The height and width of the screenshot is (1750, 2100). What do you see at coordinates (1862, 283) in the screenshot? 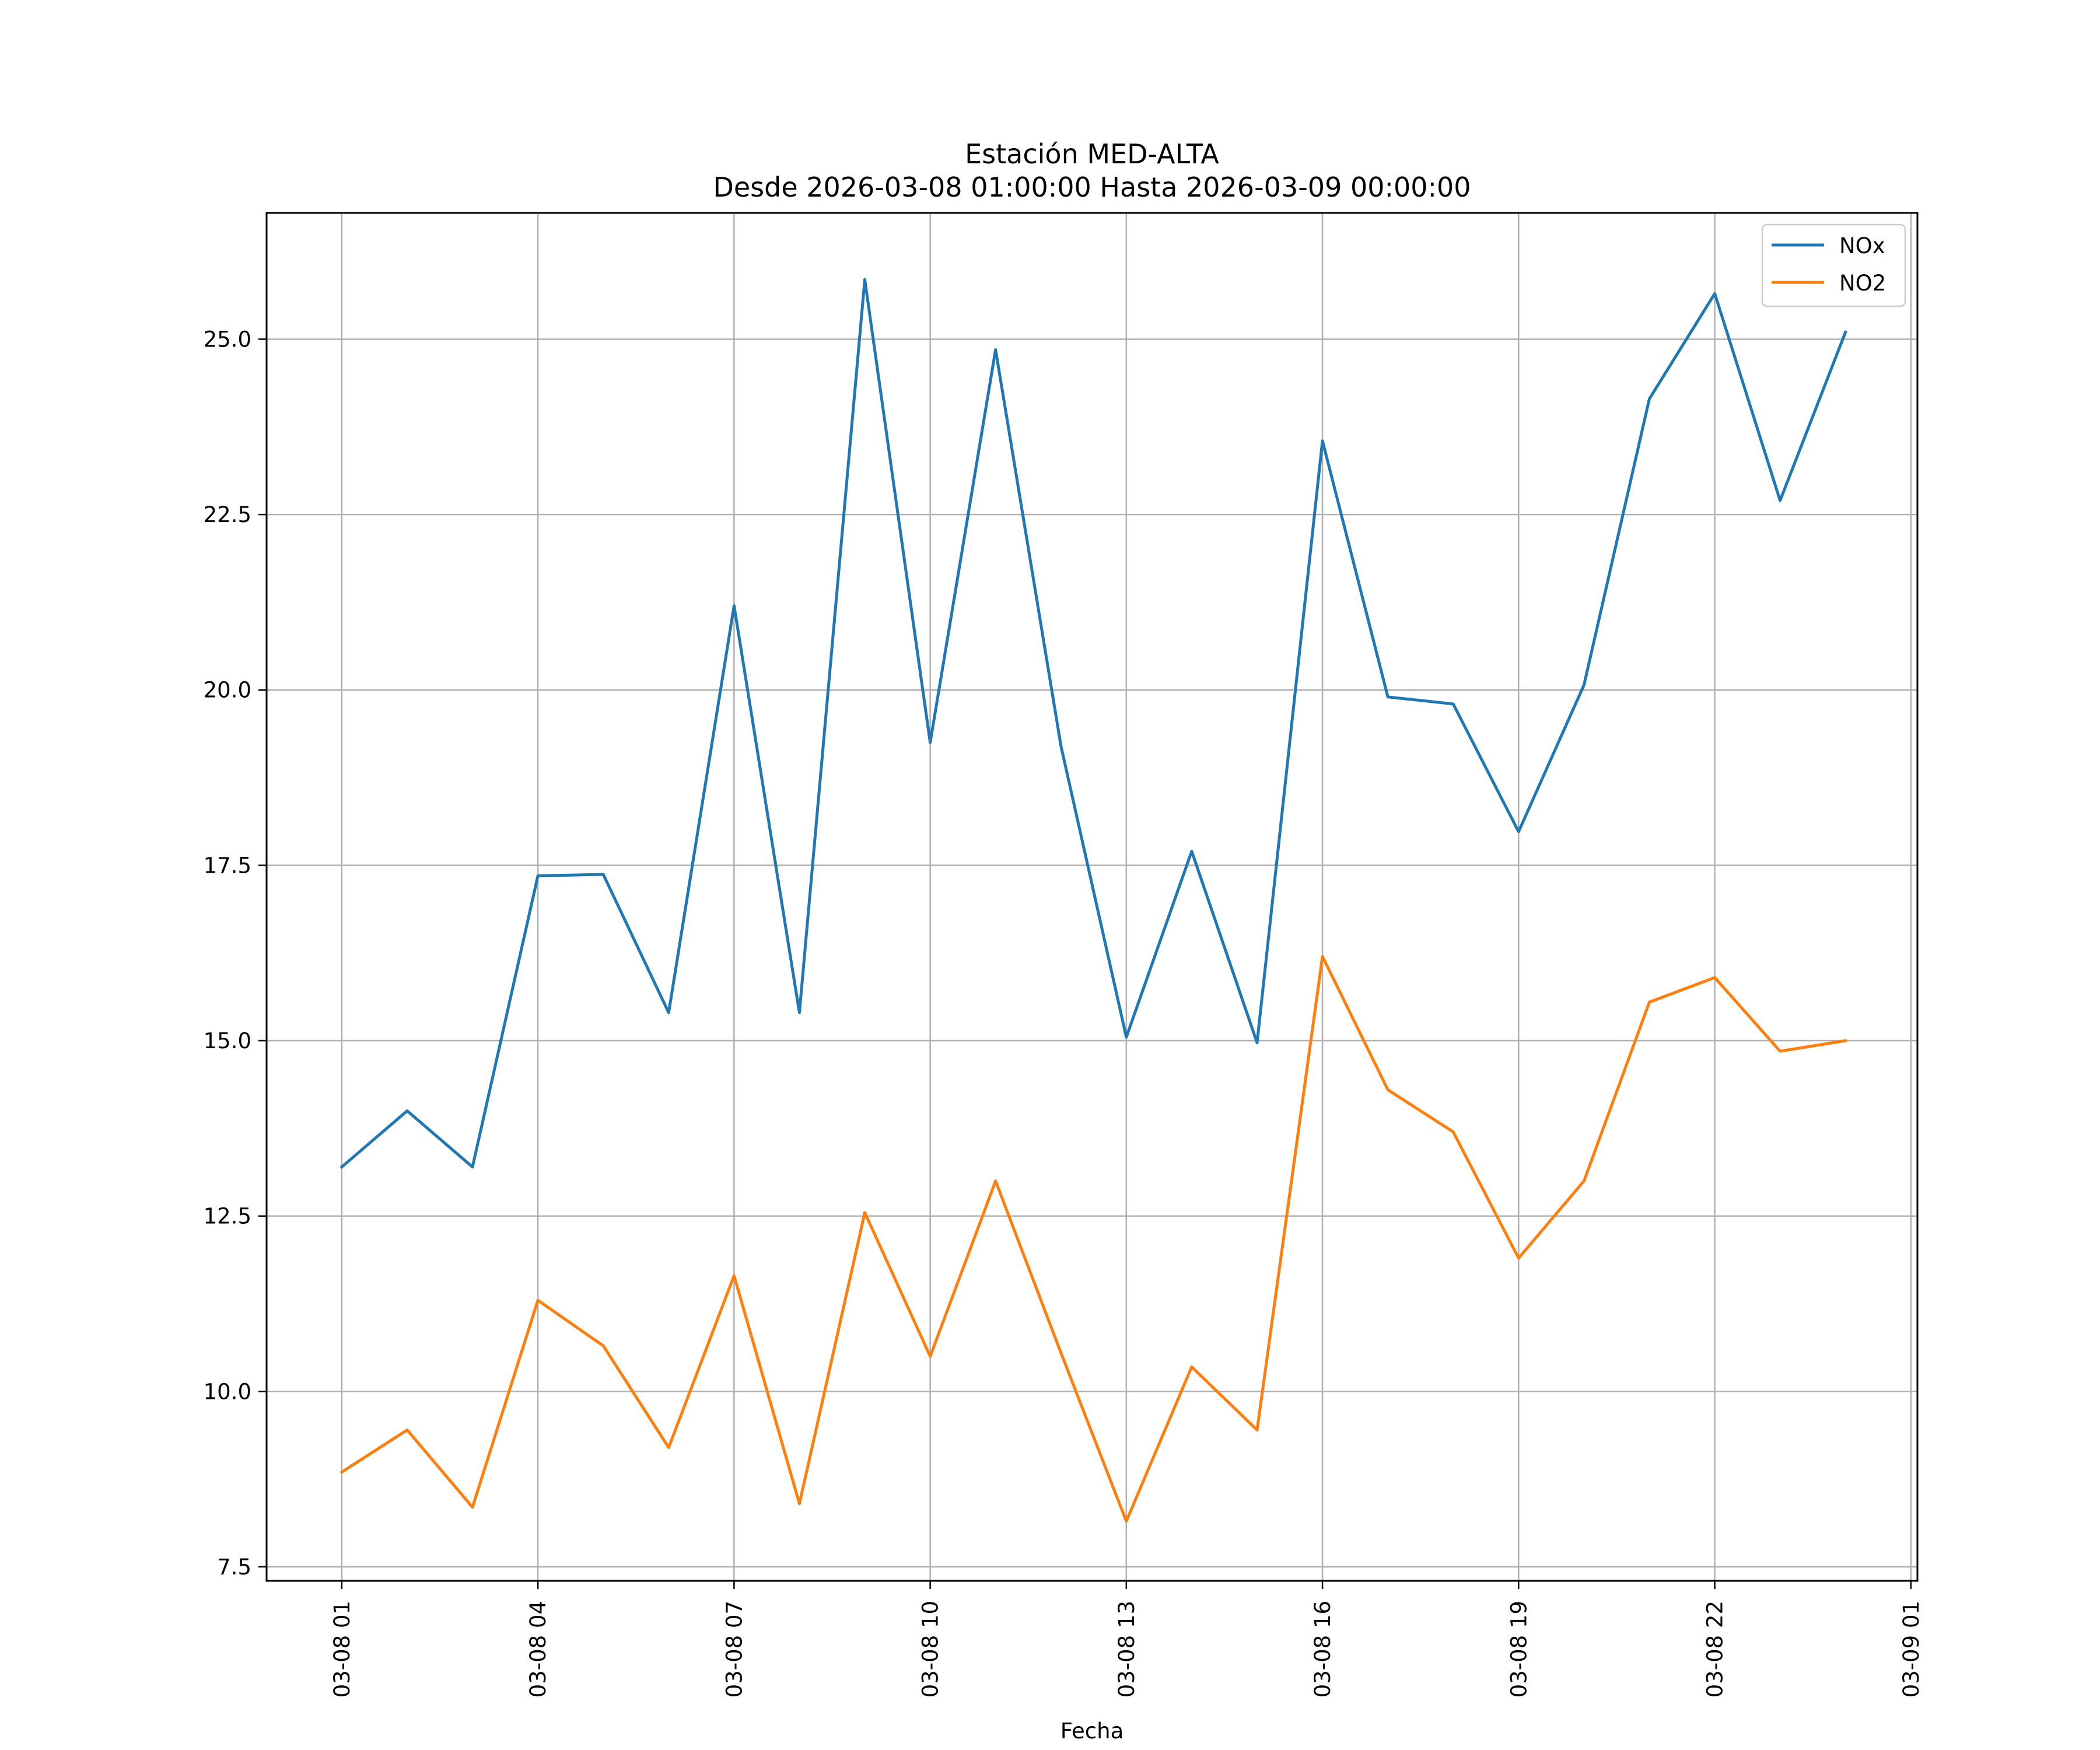
I see `legend-label-no2: NO2` at bounding box center [1862, 283].